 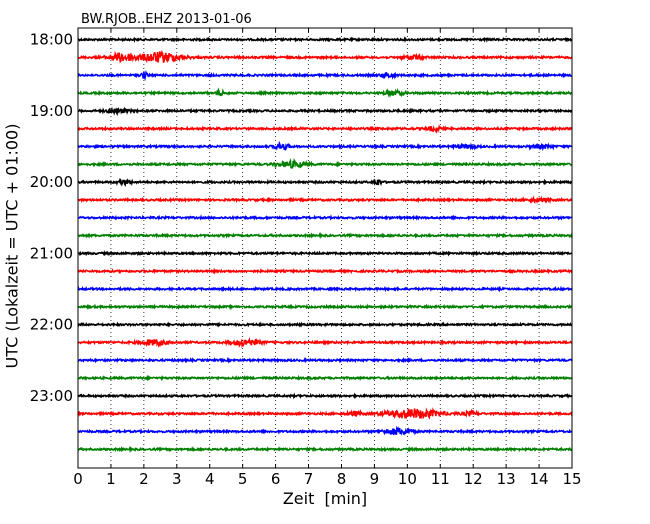 I want to click on x-tick-label: 1, so click(x=111, y=479).